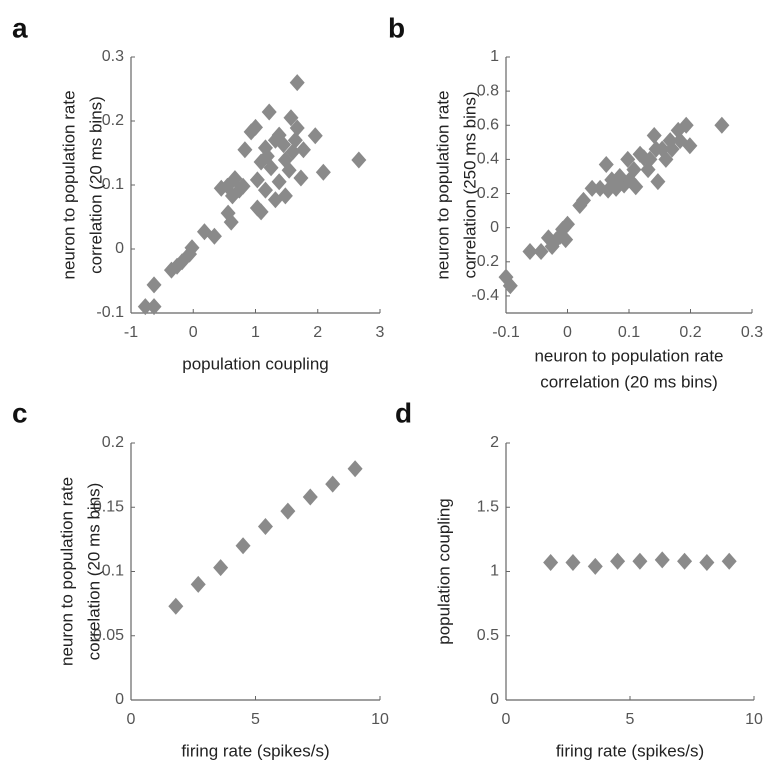  I want to click on x-tick-label: 1, so click(255, 332).